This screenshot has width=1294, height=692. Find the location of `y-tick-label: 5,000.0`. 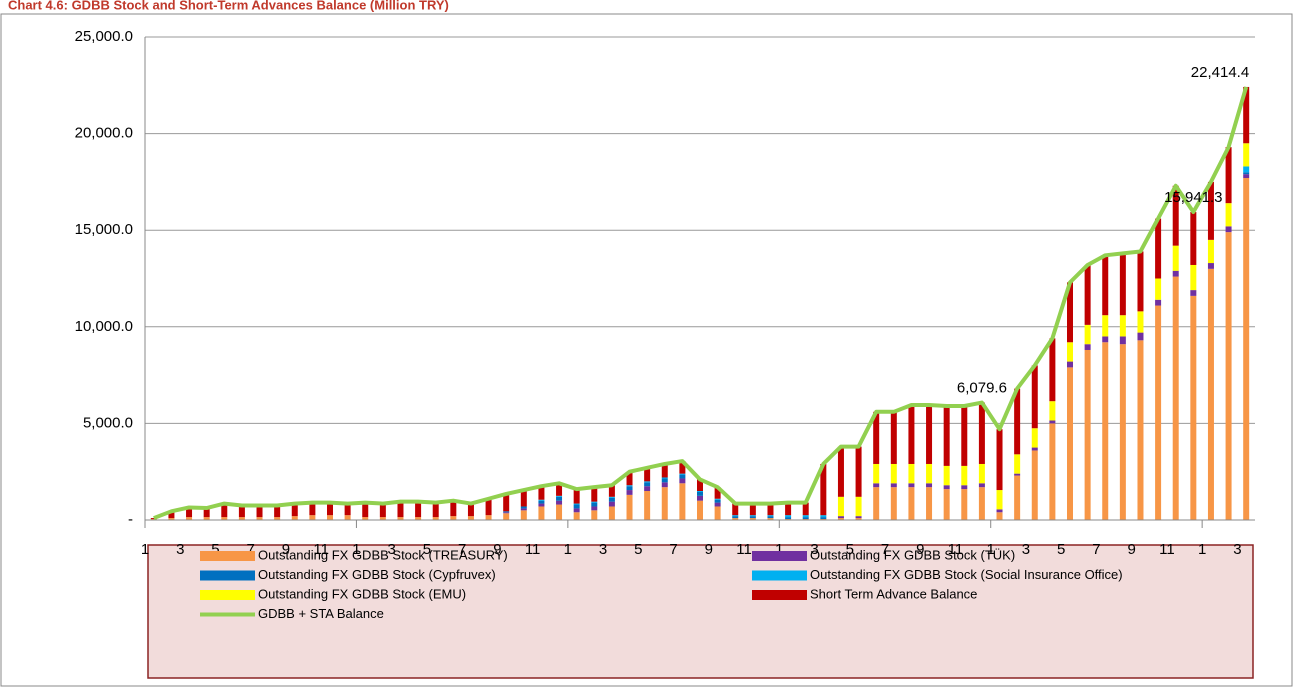

y-tick-label: 5,000.0 is located at coordinates (108, 422).